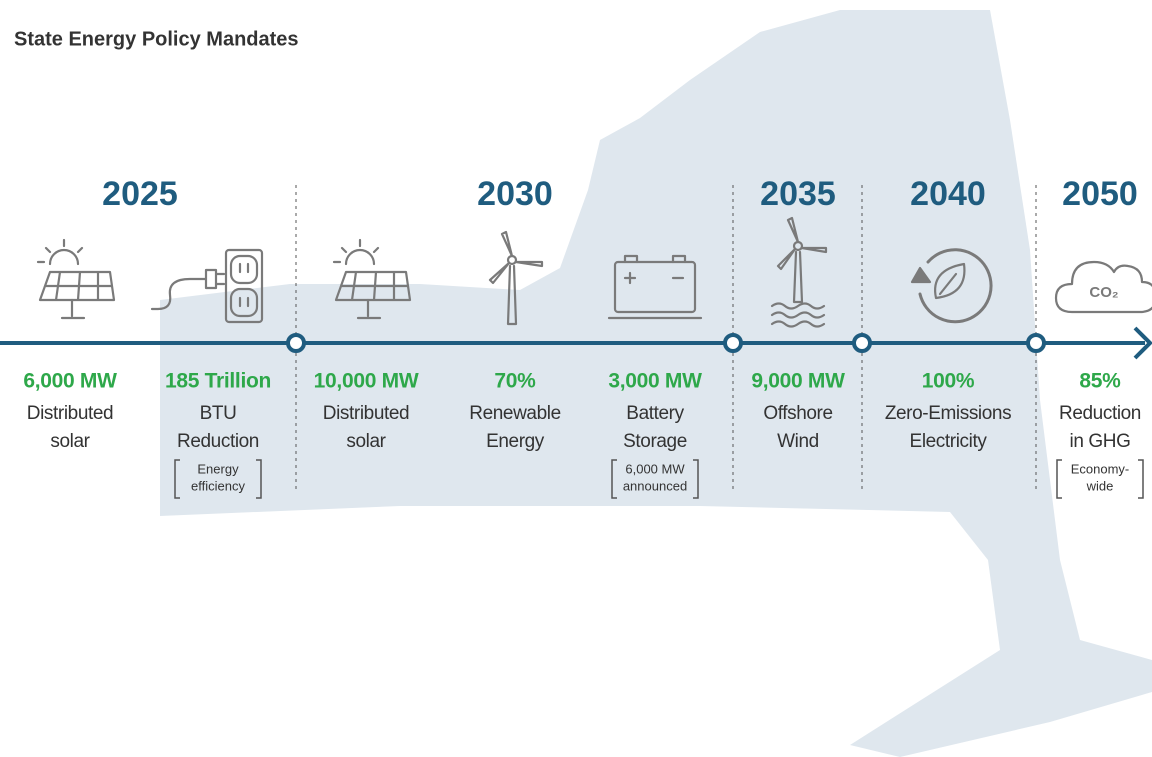 The image size is (1152, 757). Describe the element at coordinates (218, 468) in the screenshot. I see `mandate-note: Energy` at that location.